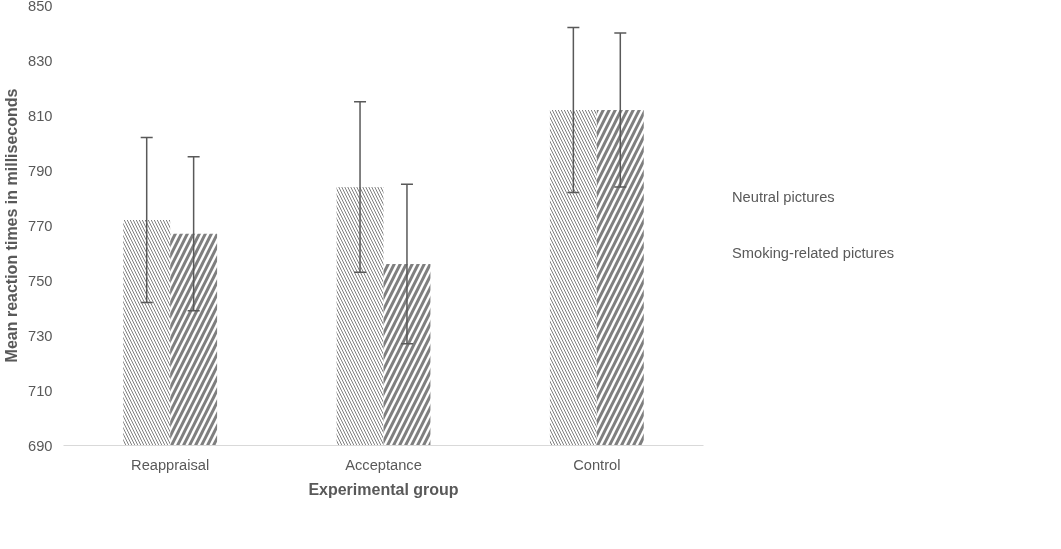  I want to click on x-tick-label: Reappraisal, so click(170, 464).